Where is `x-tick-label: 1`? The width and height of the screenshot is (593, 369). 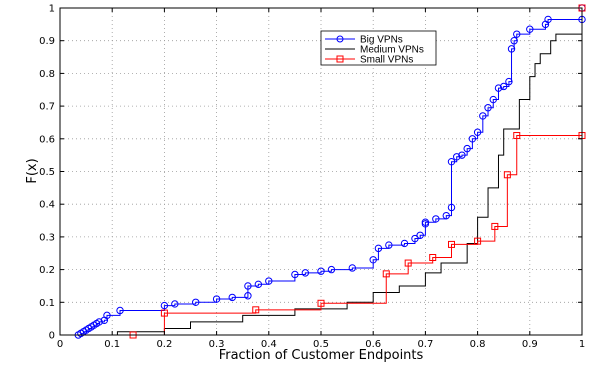 x-tick-label: 1 is located at coordinates (582, 344).